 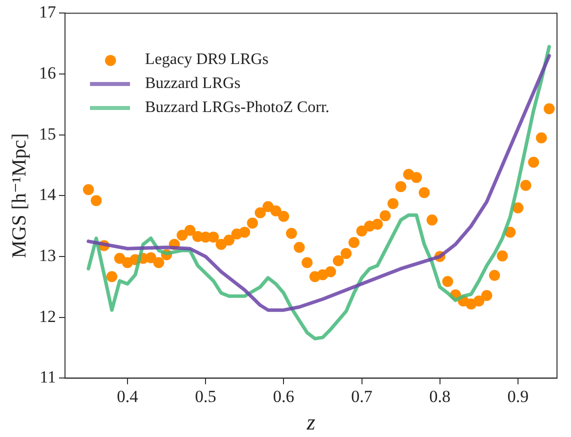 What do you see at coordinates (47, 255) in the screenshot?
I see `y-tick-label: 13` at bounding box center [47, 255].